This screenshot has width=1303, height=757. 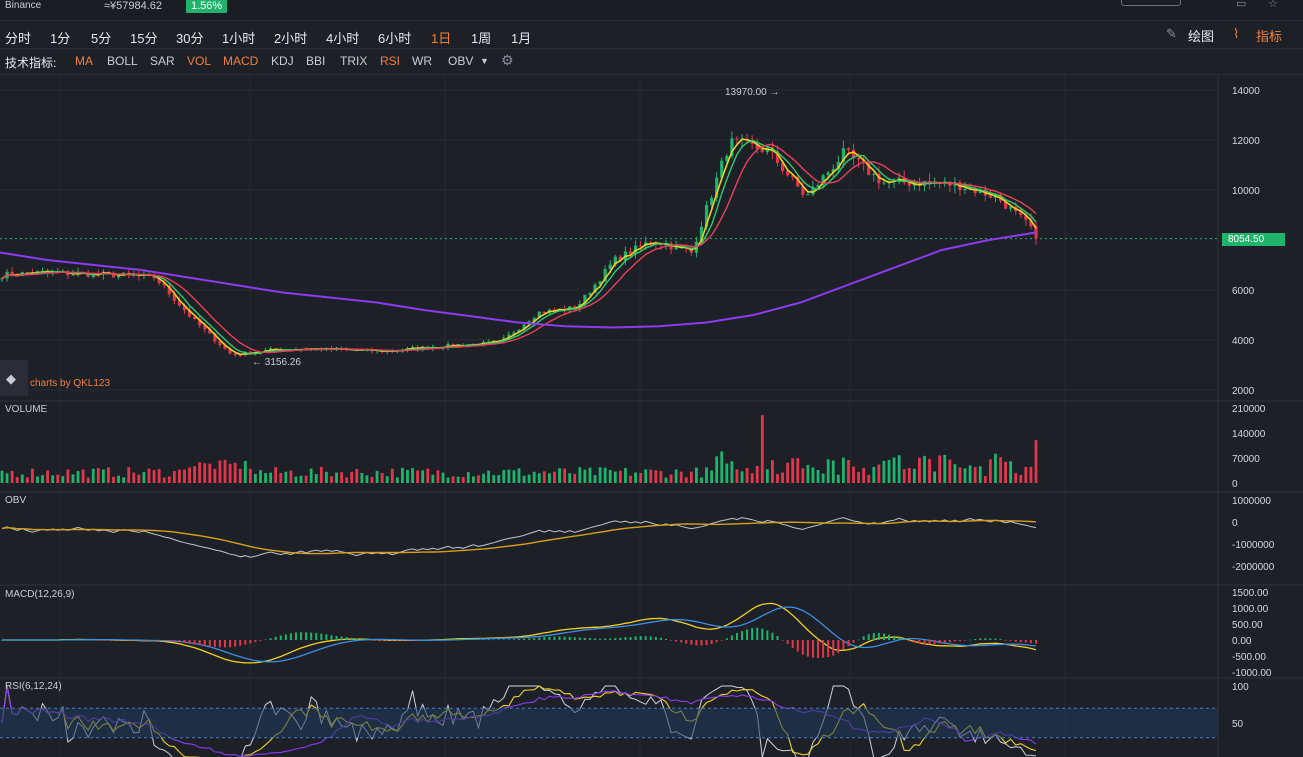 What do you see at coordinates (390, 61) in the screenshot?
I see `indicator-rsi: RSI` at bounding box center [390, 61].